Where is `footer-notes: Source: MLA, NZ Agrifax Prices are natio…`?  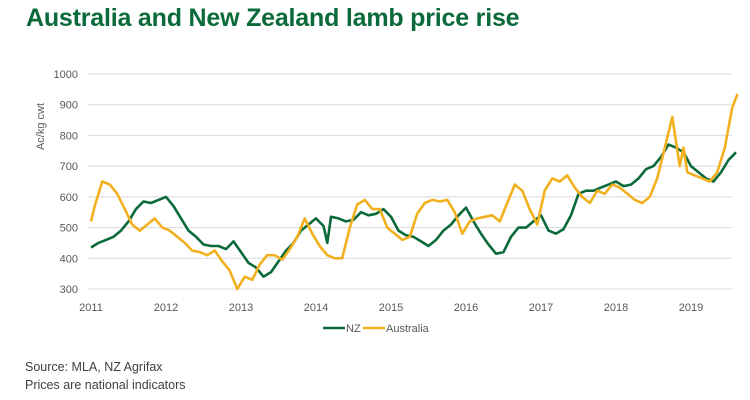 footer-notes: Source: MLA, NZ Agrifax Prices are natio… is located at coordinates (105, 376).